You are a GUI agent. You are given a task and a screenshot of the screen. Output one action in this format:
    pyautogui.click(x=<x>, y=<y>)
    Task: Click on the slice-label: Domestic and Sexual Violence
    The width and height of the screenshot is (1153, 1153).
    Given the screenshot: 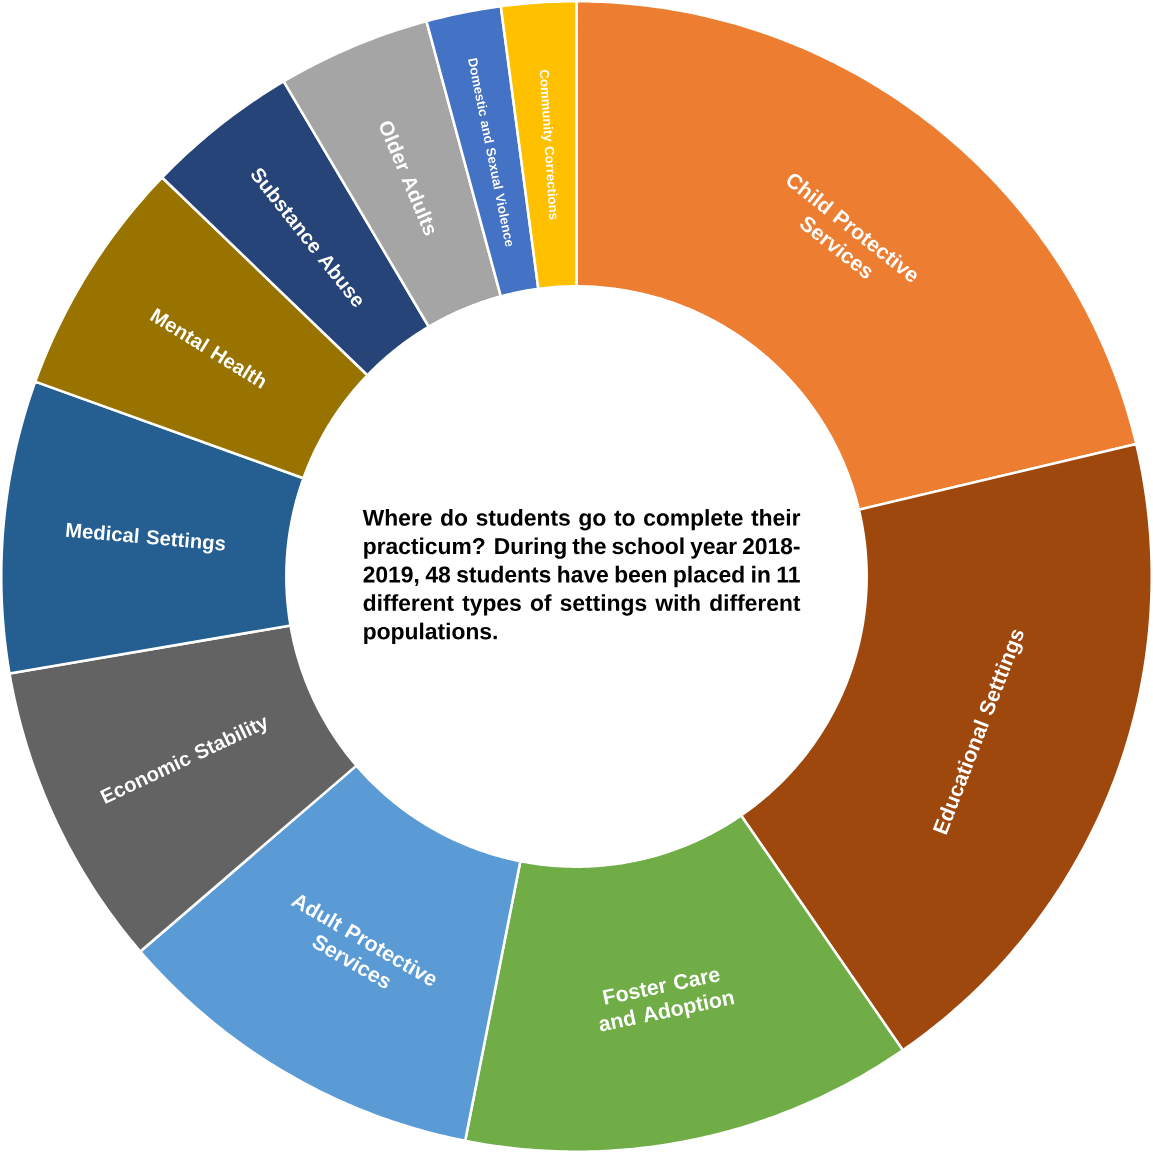 What is the action you would take?
    pyautogui.click(x=490, y=152)
    